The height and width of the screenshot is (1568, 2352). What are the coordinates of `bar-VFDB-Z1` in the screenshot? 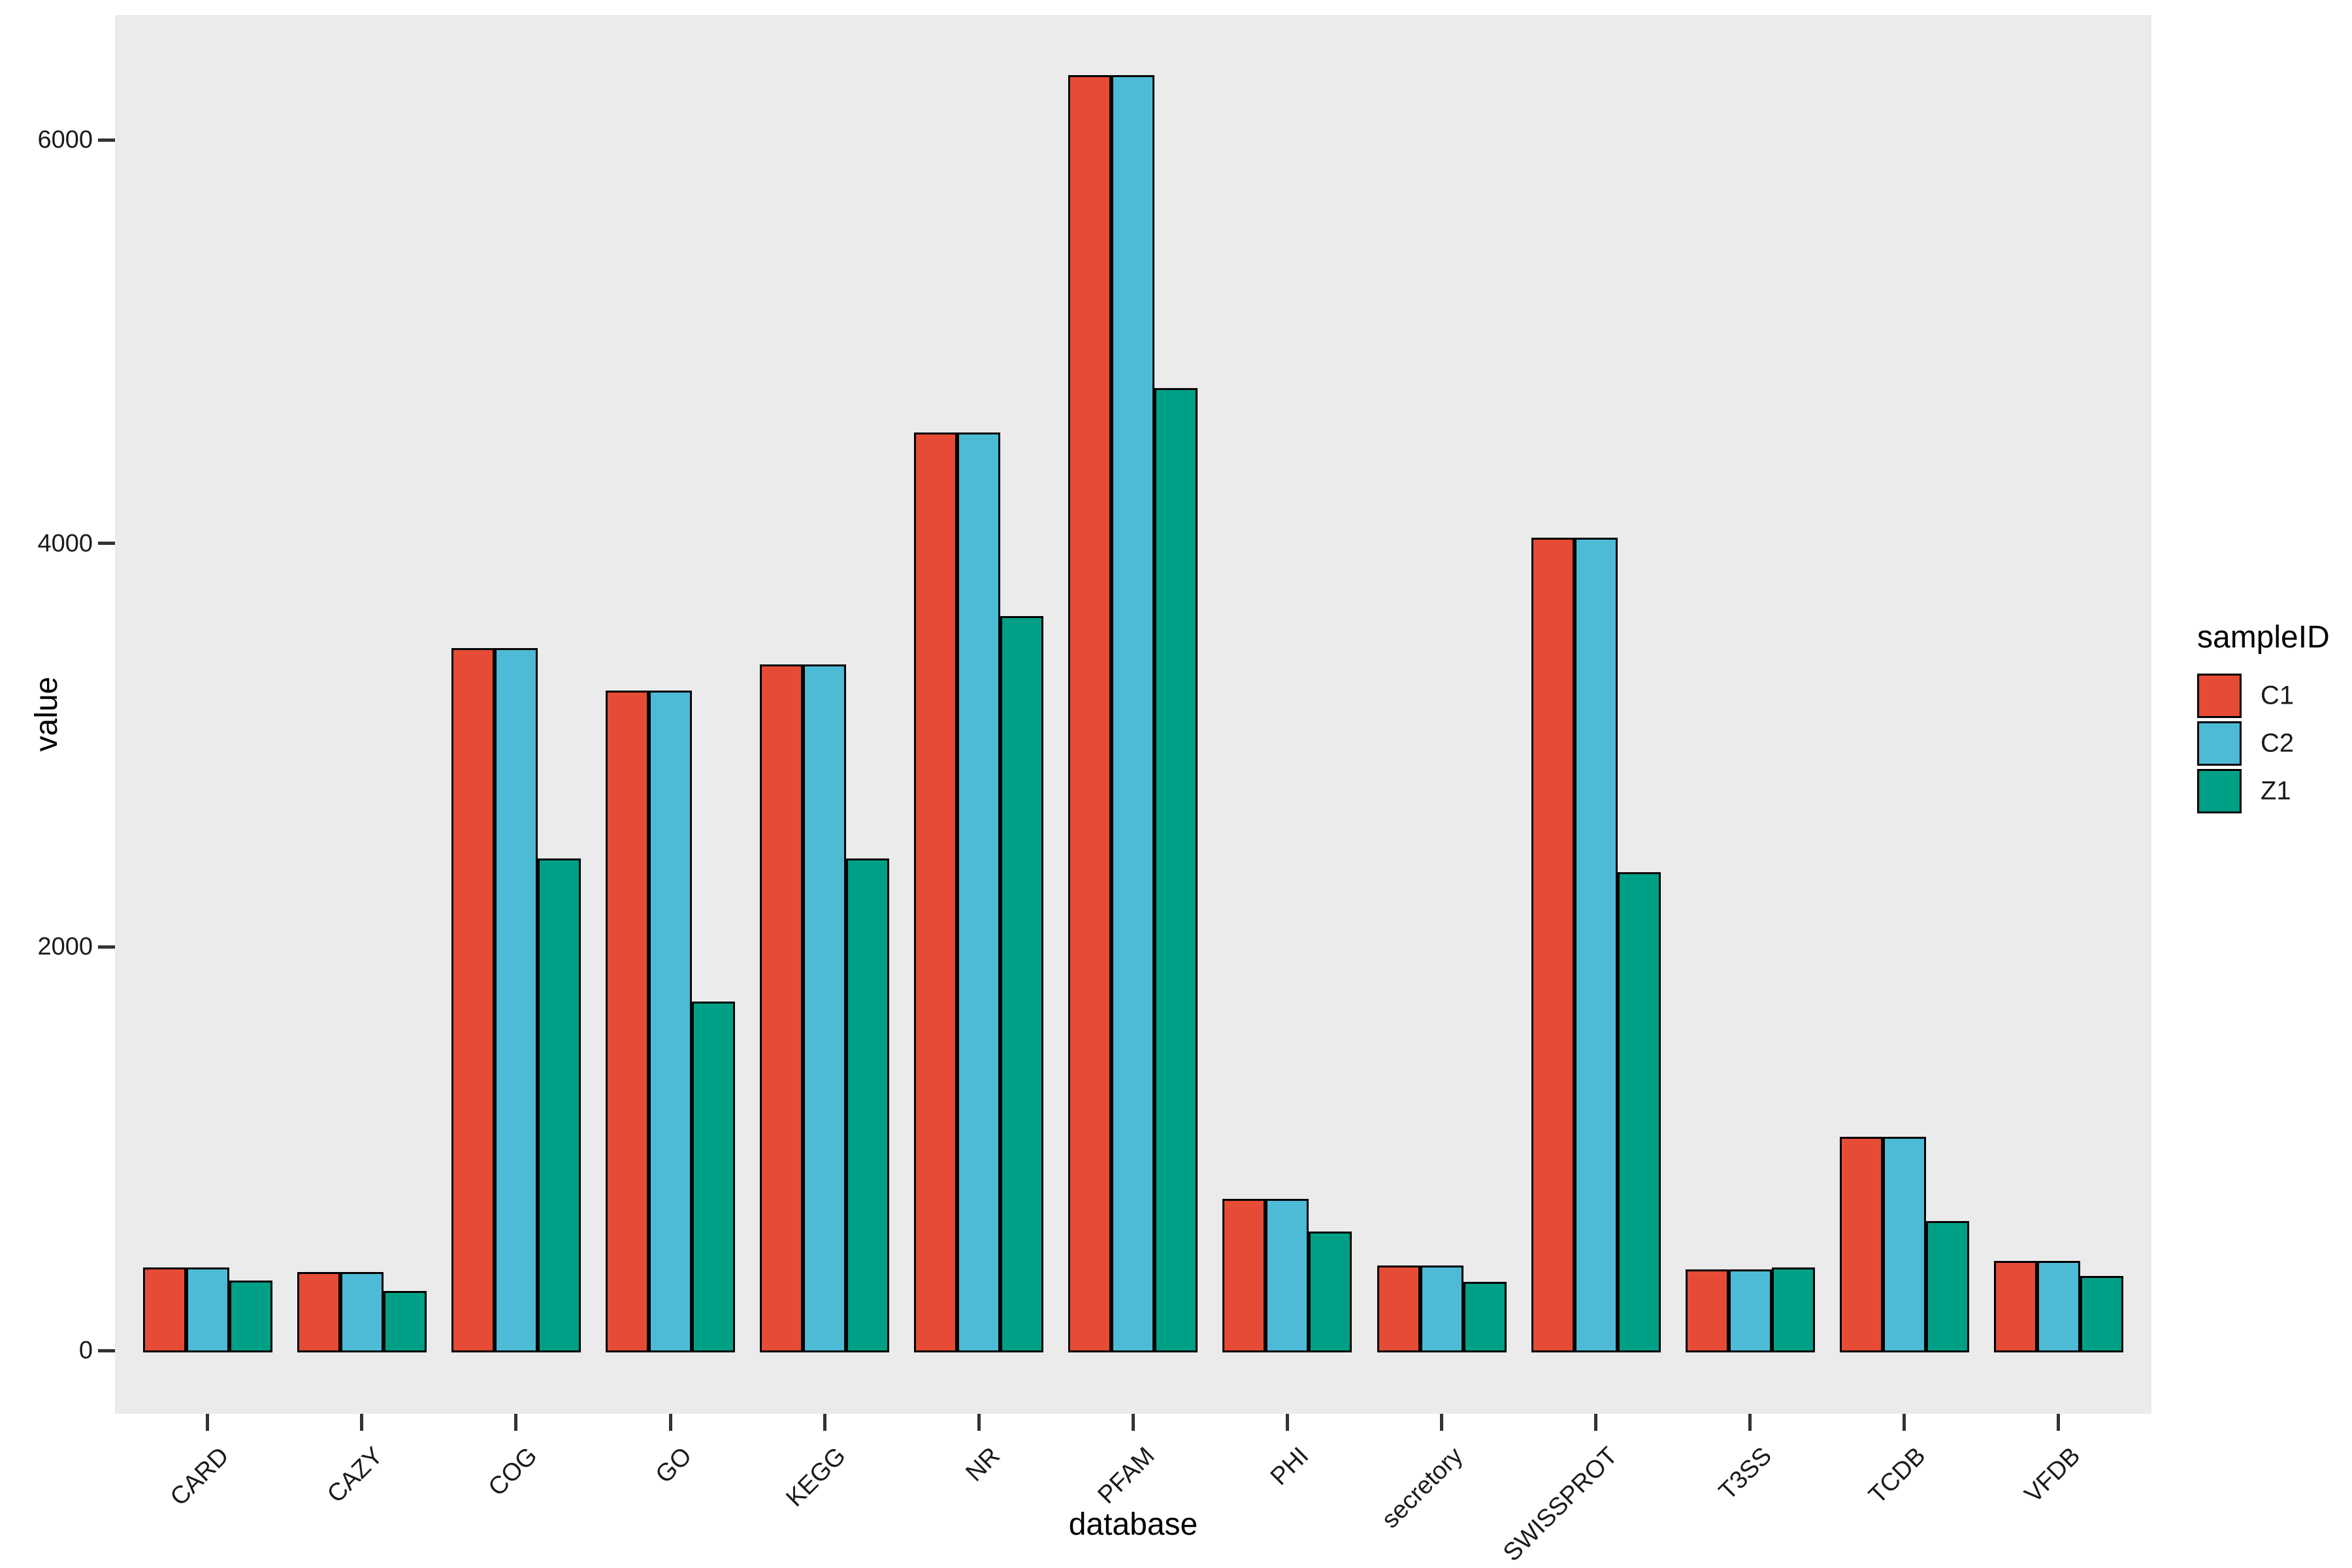 It's located at (2101, 1314).